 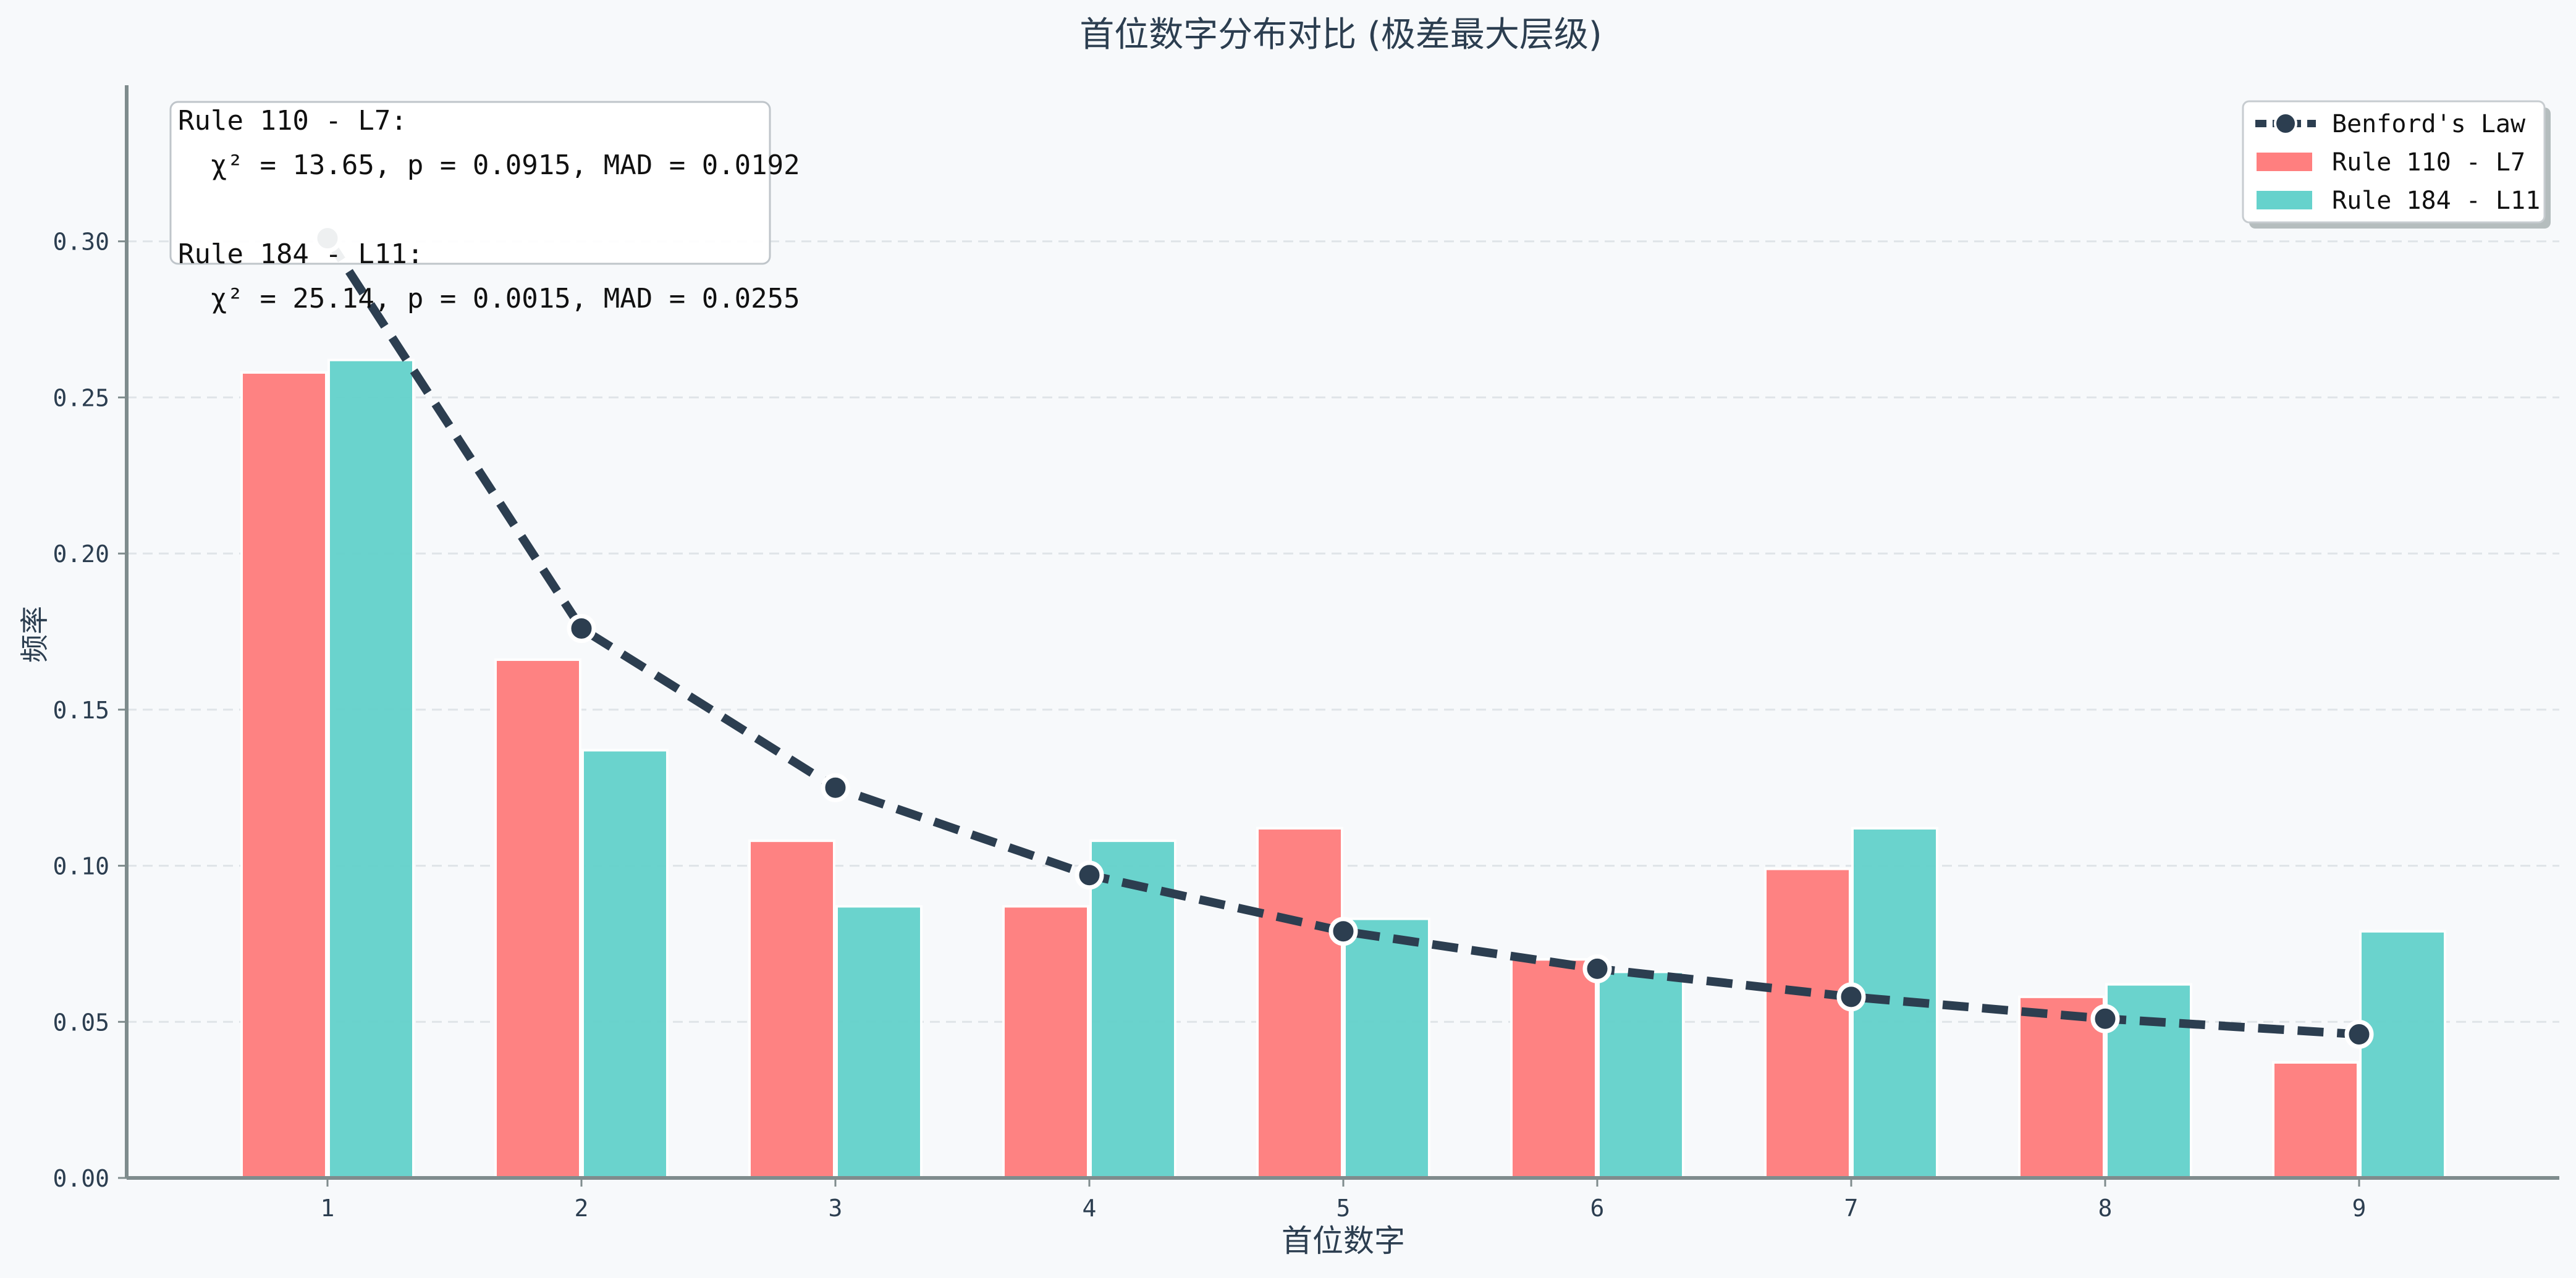 What do you see at coordinates (2285, 123) in the screenshot?
I see `legend-point-swatch` at bounding box center [2285, 123].